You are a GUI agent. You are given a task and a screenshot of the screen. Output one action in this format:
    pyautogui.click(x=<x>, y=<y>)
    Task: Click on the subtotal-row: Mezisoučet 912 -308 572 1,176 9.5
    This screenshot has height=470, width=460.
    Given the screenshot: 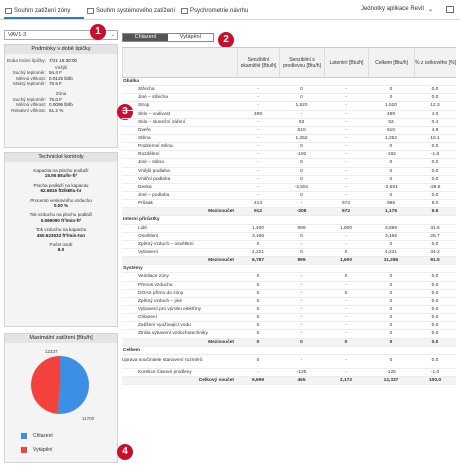 What is the action you would take?
    pyautogui.click(x=289, y=212)
    